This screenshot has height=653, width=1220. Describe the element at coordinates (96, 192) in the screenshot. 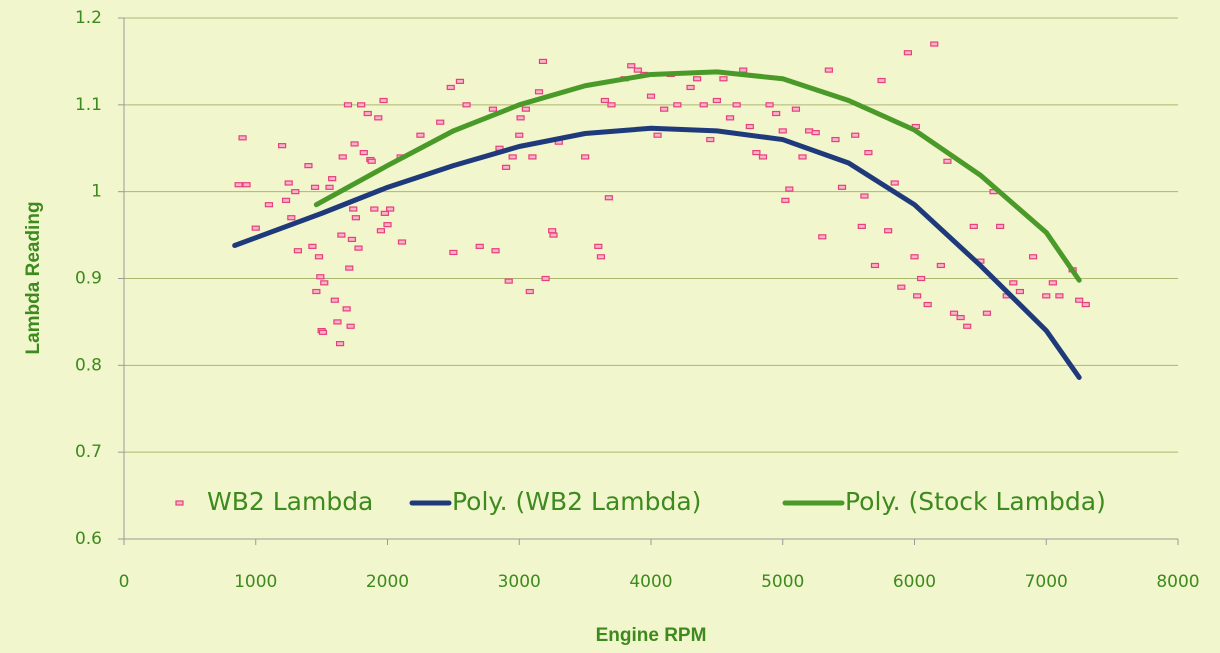

I see `y-tick-label: 1` at that location.